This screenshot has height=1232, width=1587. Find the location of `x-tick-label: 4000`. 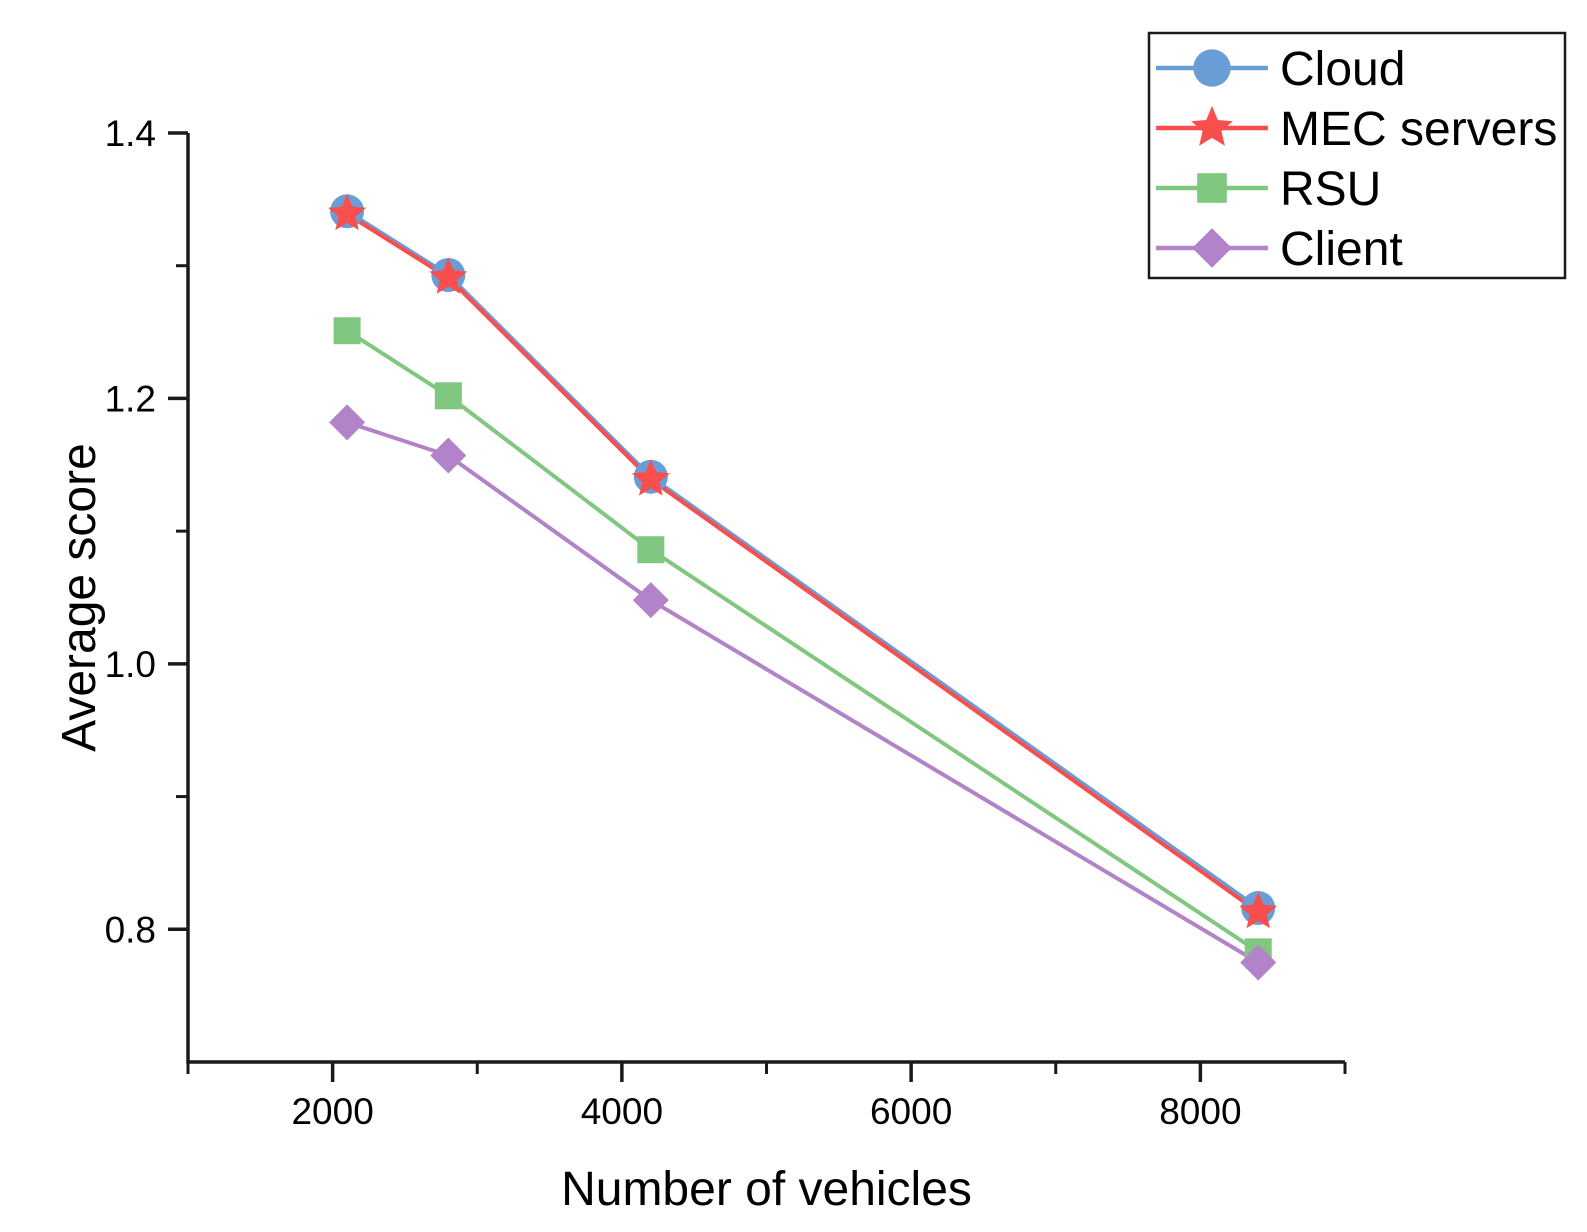

x-tick-label: 4000 is located at coordinates (622, 1111).